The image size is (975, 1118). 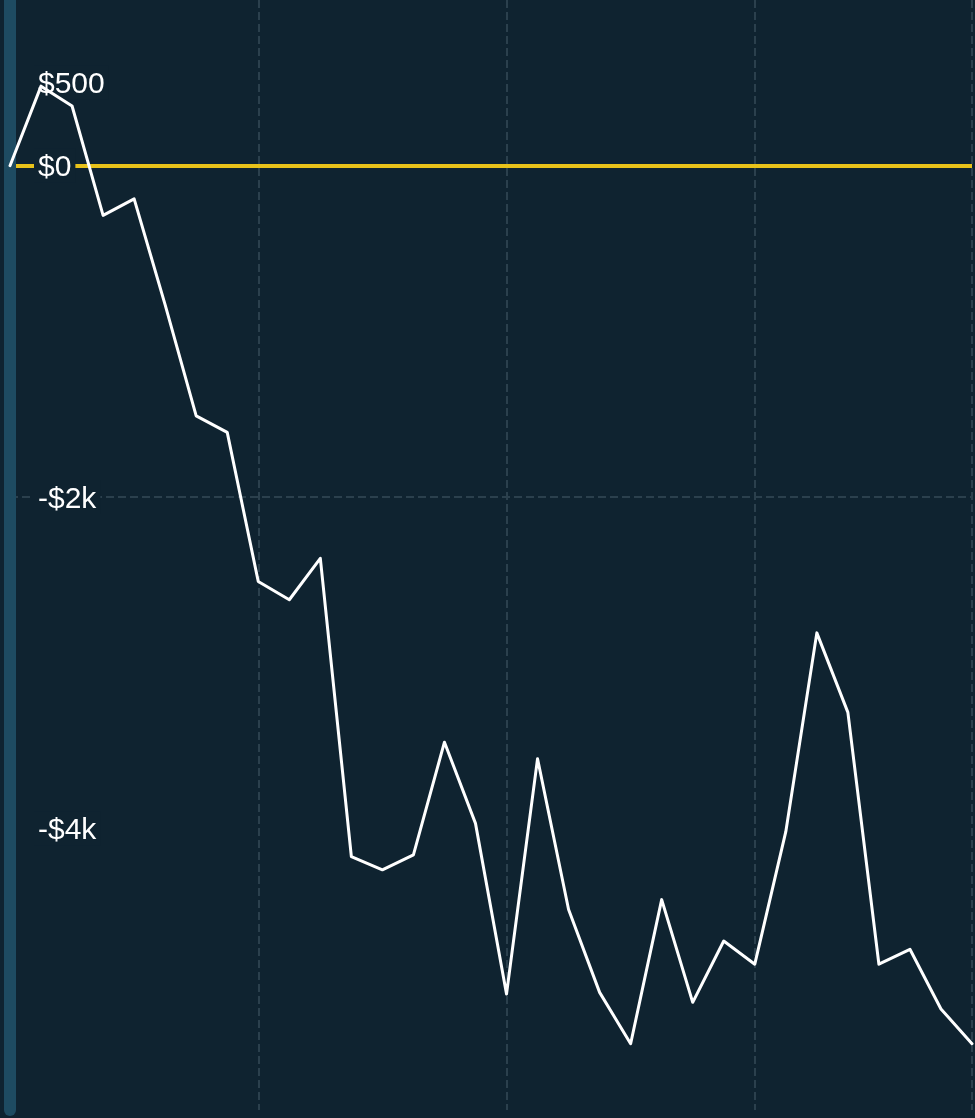 What do you see at coordinates (68, 828) in the screenshot?
I see `y-tick-label: -$4k` at bounding box center [68, 828].